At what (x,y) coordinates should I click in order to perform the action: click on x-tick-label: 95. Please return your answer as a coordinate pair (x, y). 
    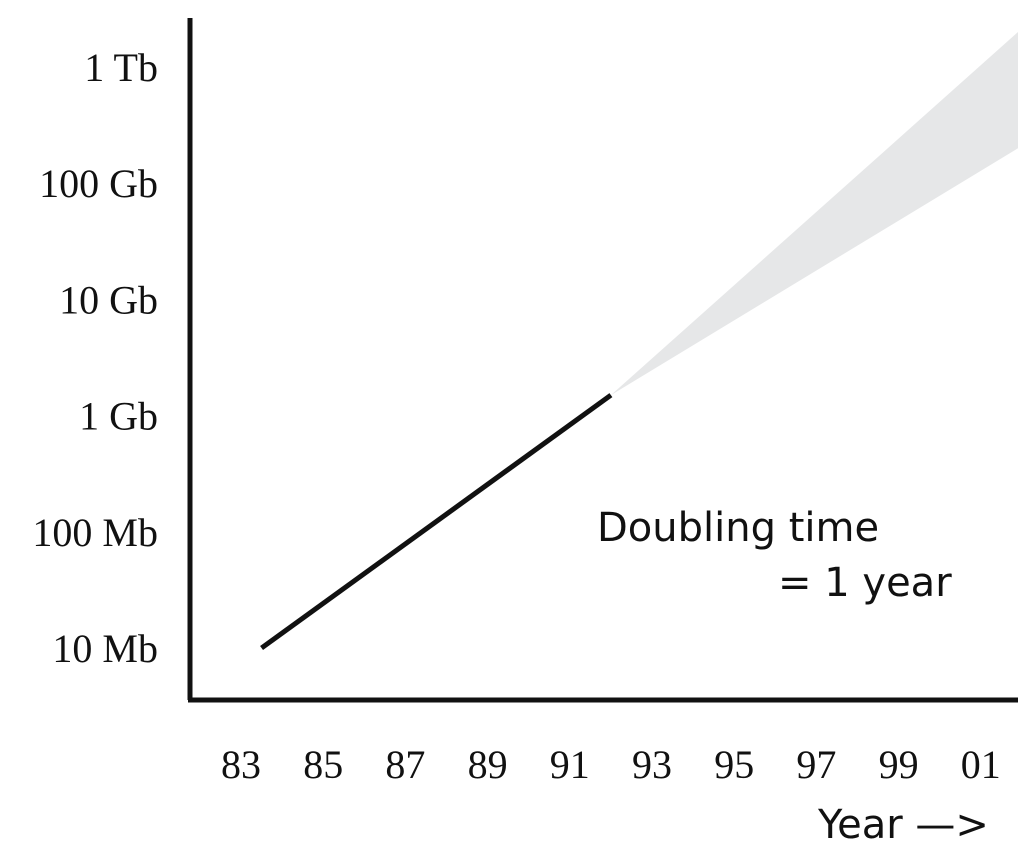
    Looking at the image, I should click on (734, 764).